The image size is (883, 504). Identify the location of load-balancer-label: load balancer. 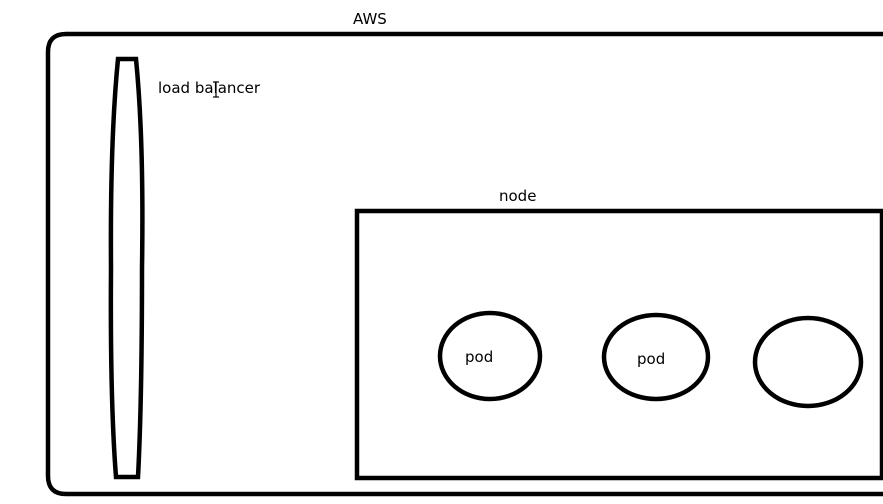
(209, 88).